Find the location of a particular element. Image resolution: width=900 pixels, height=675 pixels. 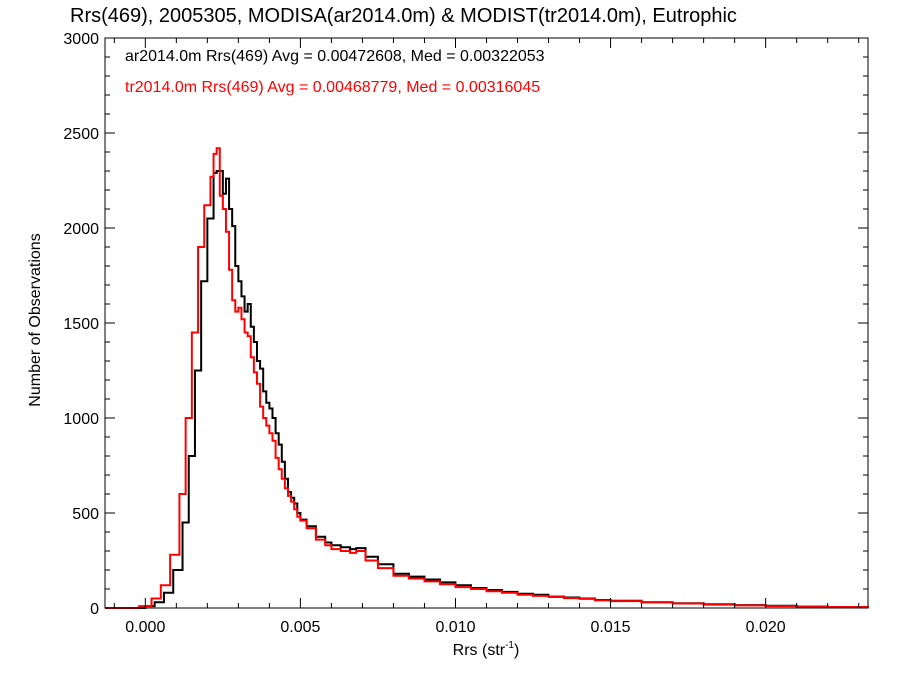

x-axis-label-superscript: -1 is located at coordinates (509, 645).